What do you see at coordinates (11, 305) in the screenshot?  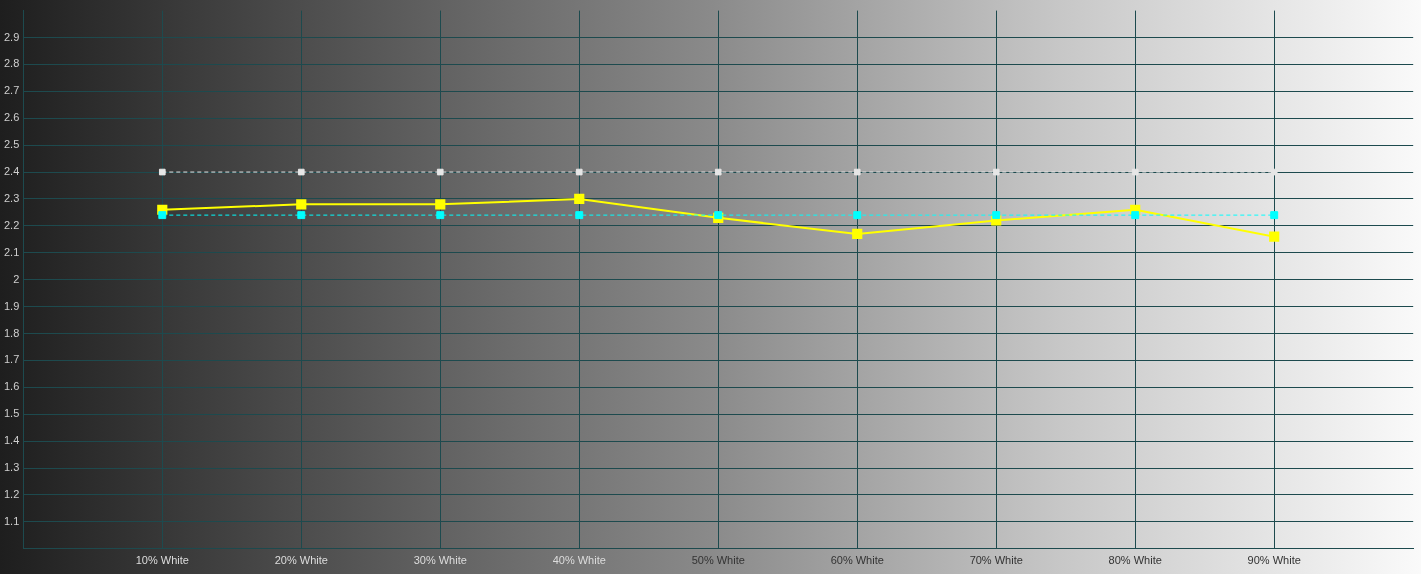 I see `y-tick-label: 1.9` at bounding box center [11, 305].